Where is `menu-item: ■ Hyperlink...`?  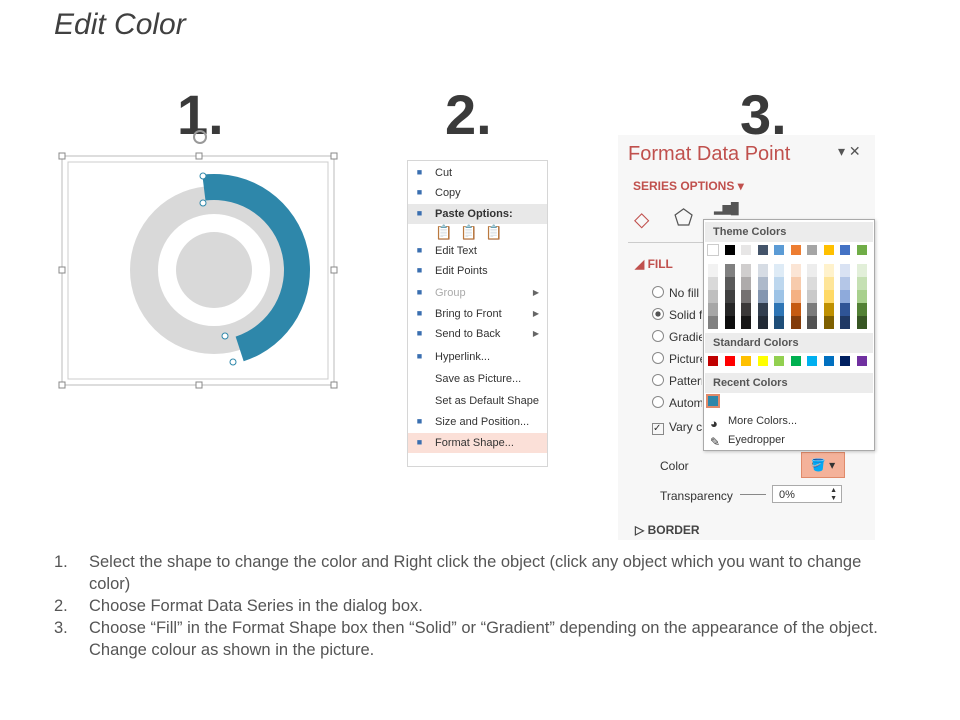
menu-item: ■ Hyperlink... is located at coordinates (477, 357).